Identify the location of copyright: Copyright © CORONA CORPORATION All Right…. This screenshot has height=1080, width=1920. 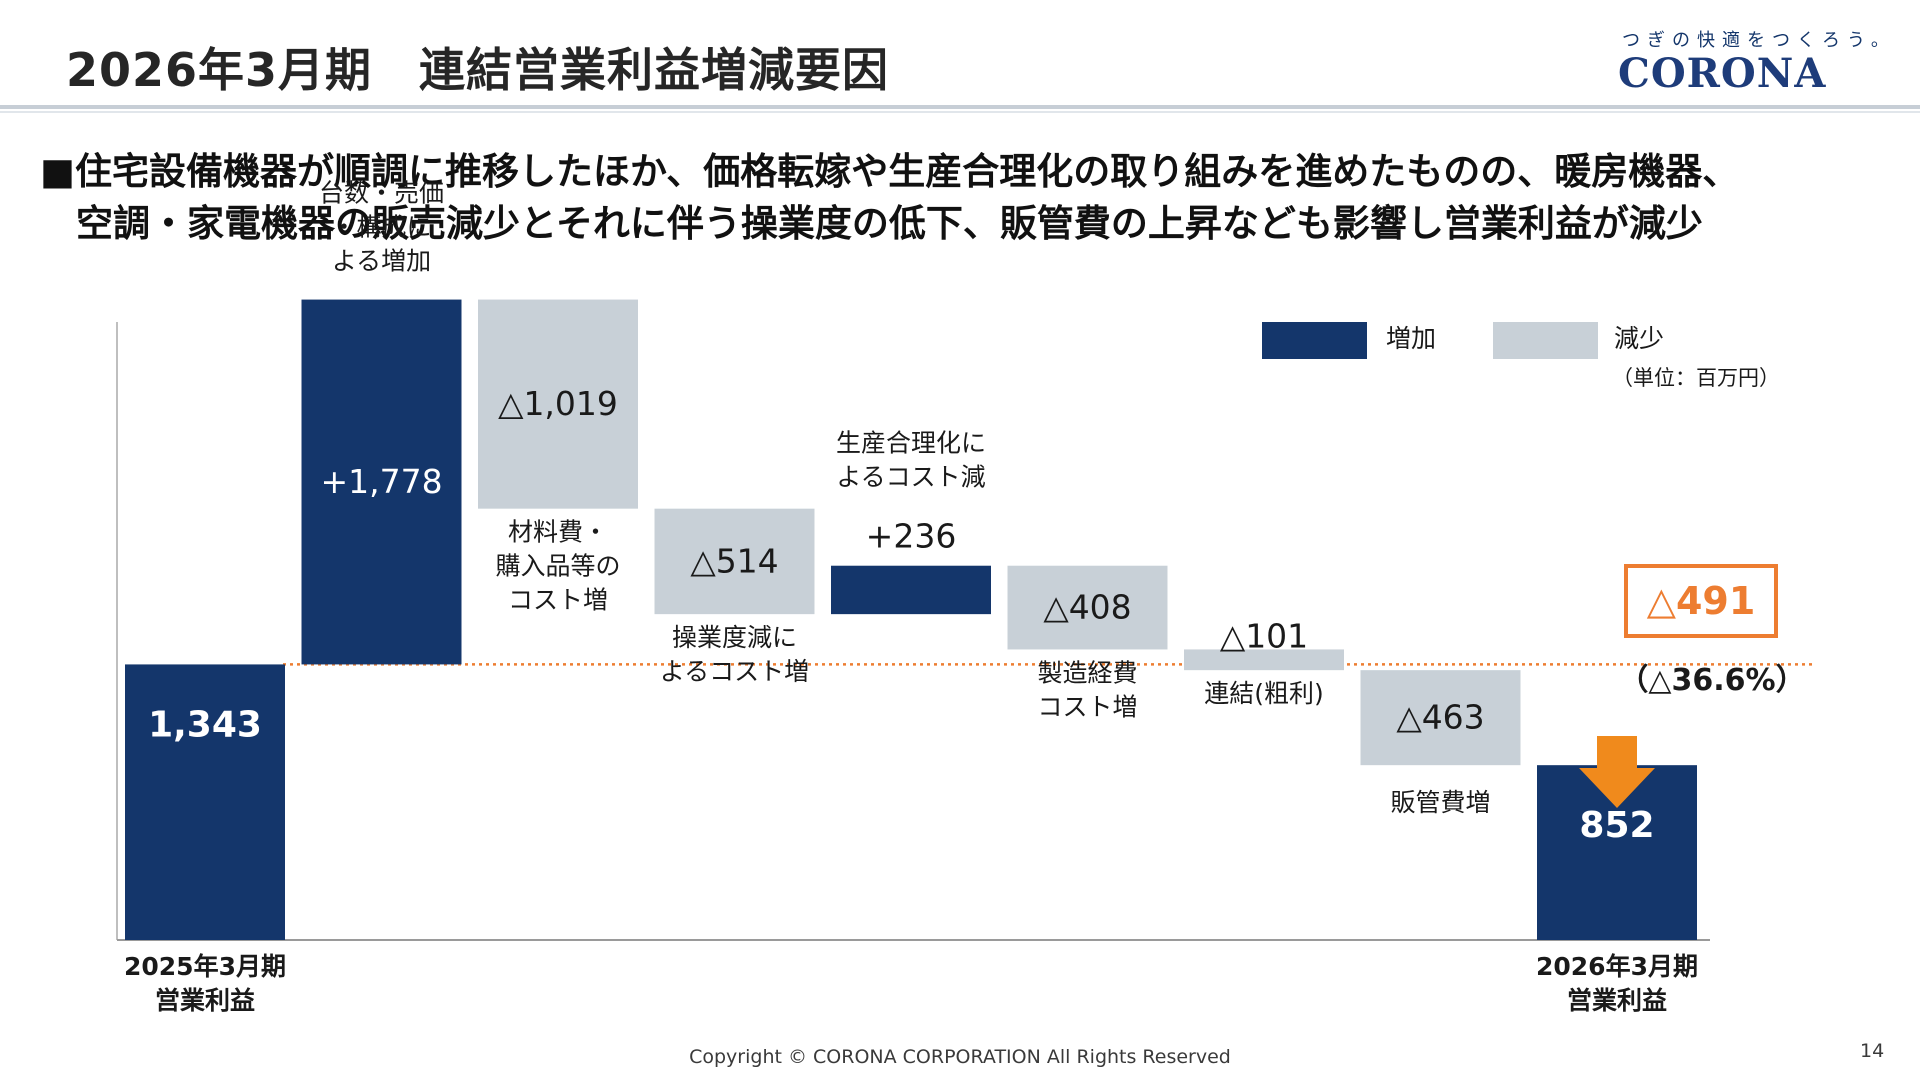
(960, 1057).